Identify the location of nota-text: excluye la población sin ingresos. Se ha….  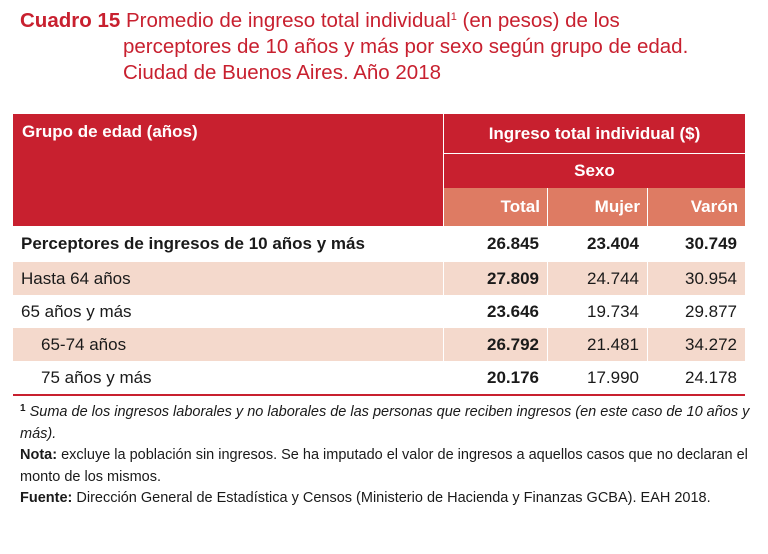
(384, 466).